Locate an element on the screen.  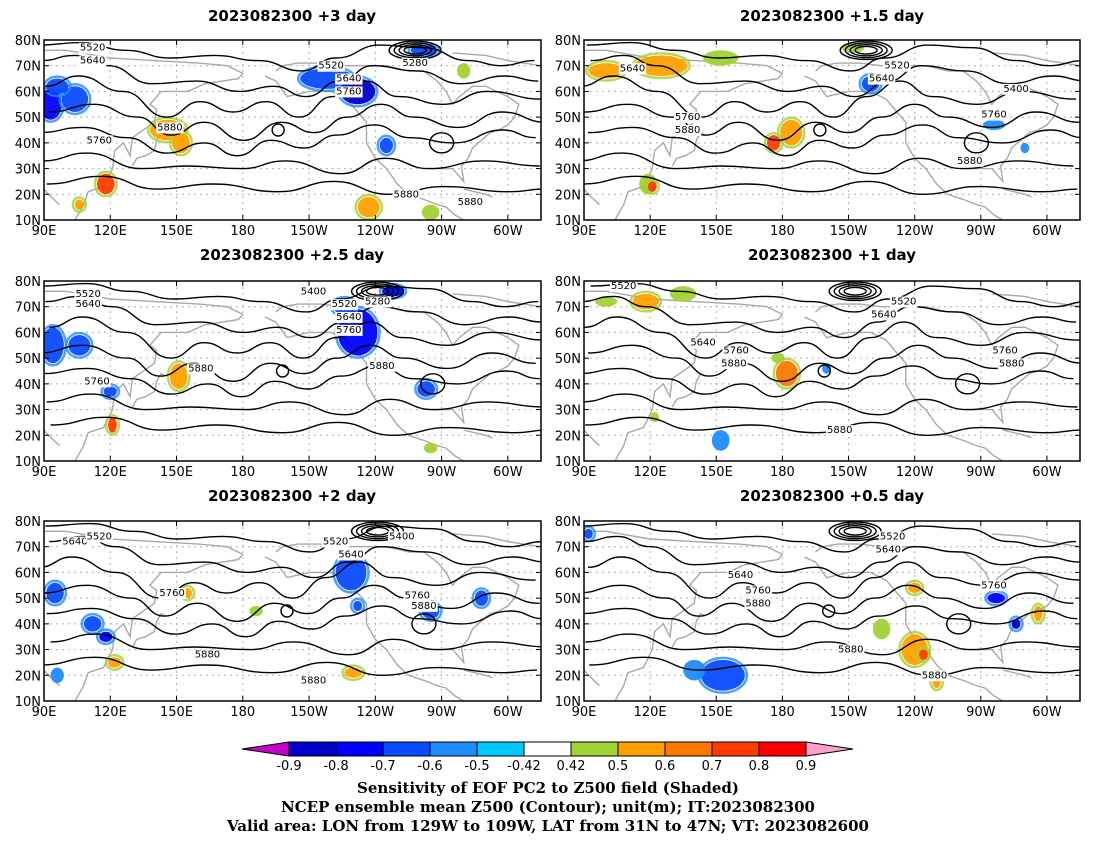
panel-title: 2023082300 +1.5 day is located at coordinates (832, 16).